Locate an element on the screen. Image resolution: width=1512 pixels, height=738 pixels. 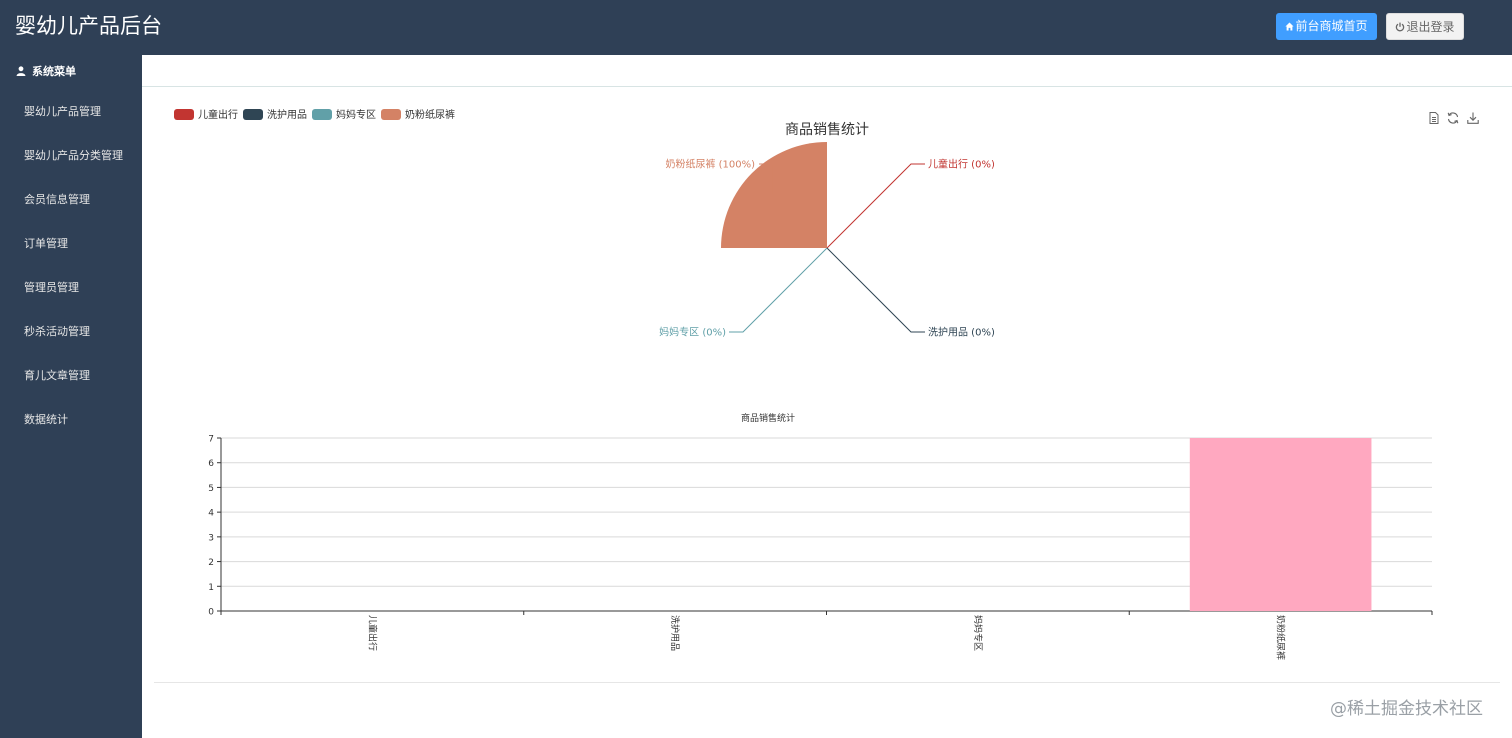
storefront-home-button: 前台商城首页 is located at coordinates (1326, 26).